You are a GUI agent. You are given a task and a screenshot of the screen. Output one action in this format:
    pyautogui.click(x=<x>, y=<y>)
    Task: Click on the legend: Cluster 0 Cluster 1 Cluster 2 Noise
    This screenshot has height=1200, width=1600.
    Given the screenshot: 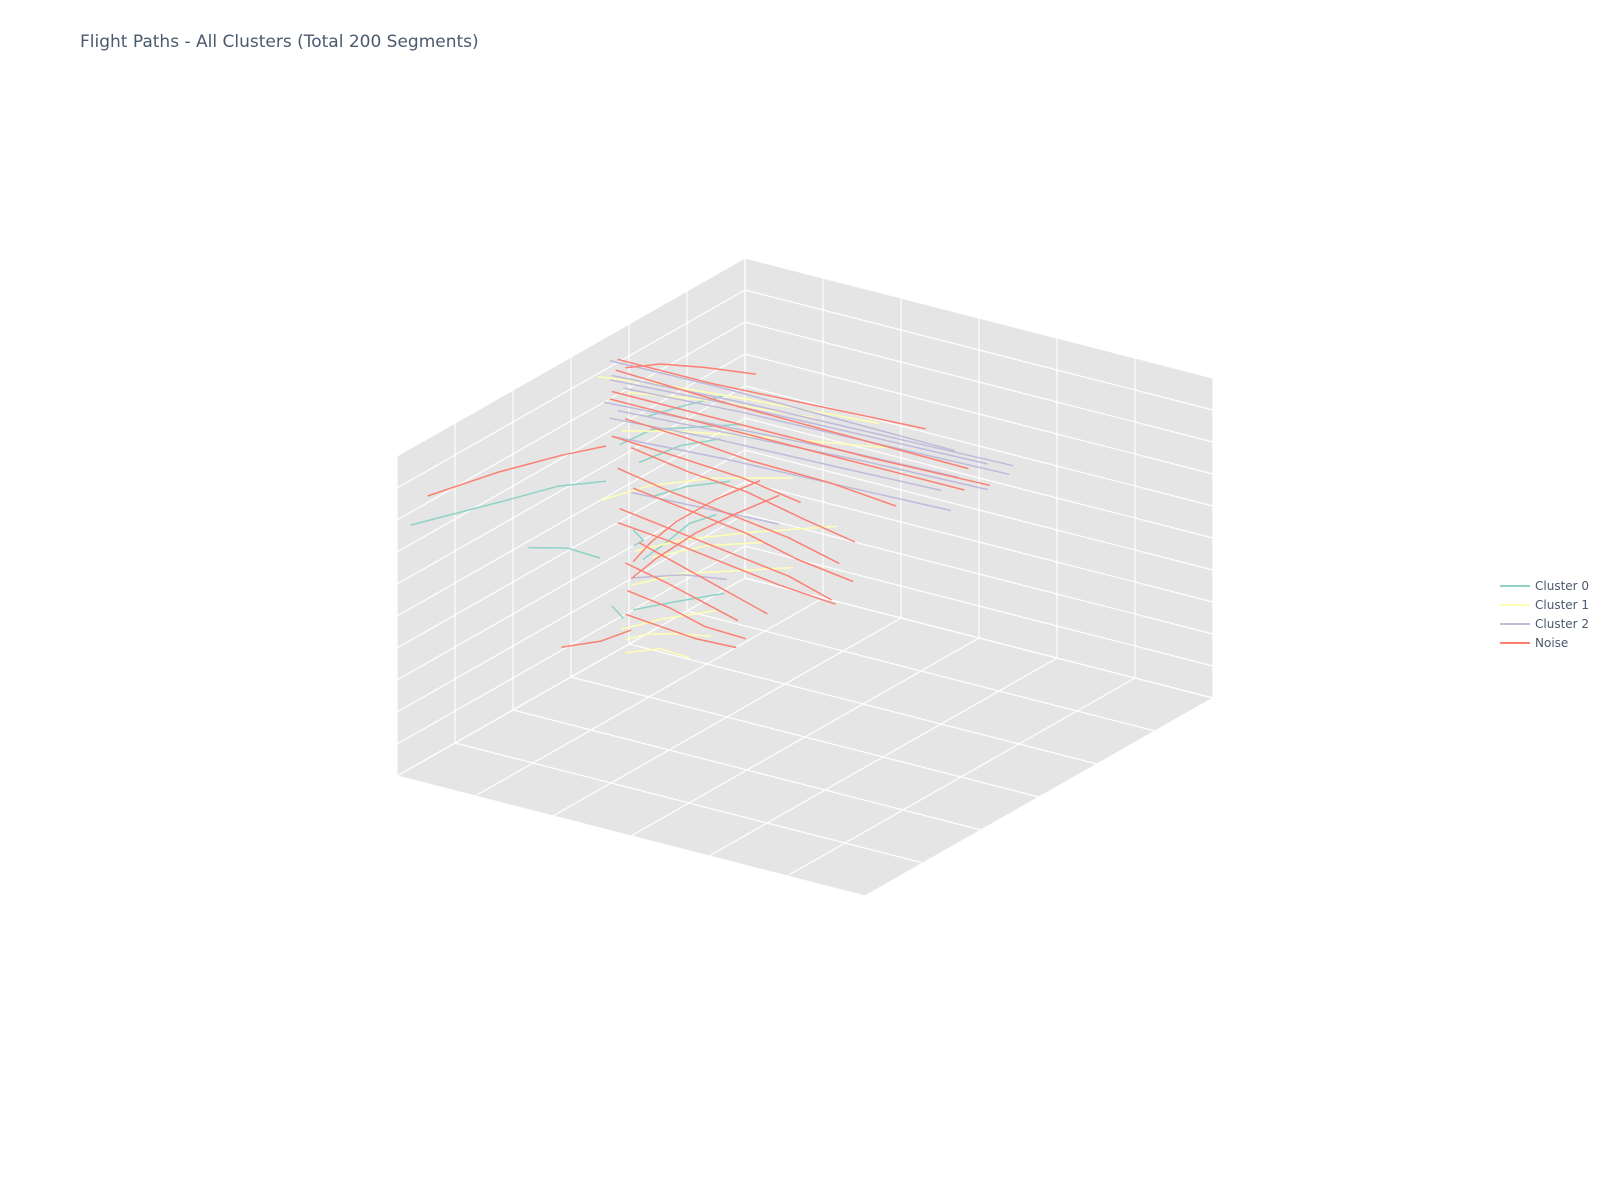 What is the action you would take?
    pyautogui.click(x=1544, y=614)
    